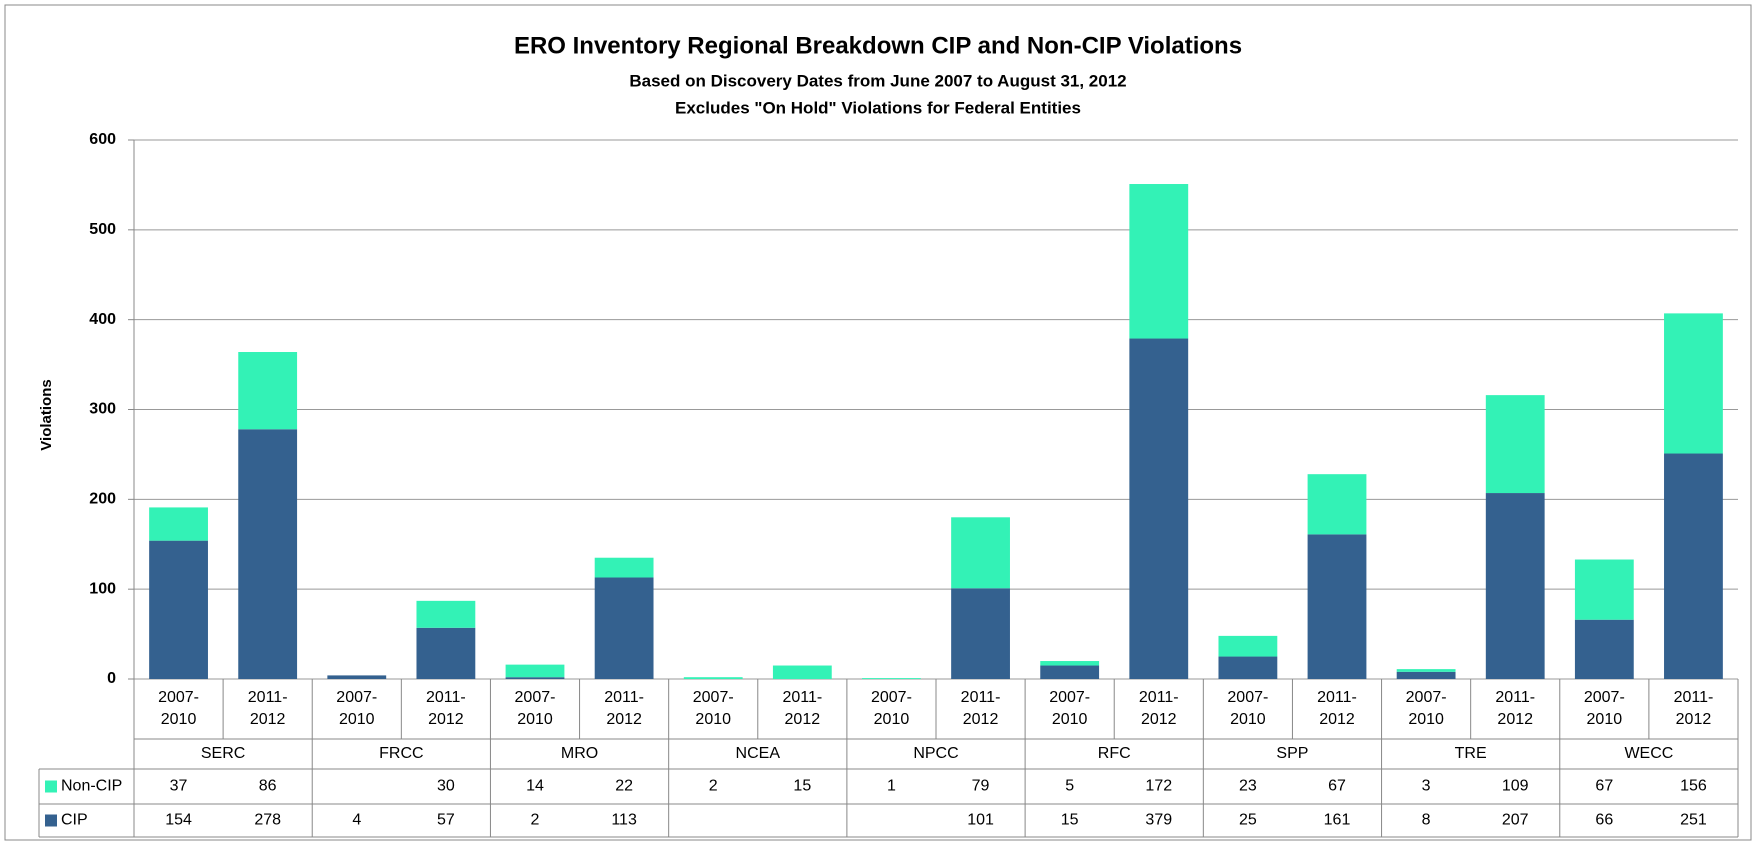  I want to click on table-value: 101, so click(980, 820).